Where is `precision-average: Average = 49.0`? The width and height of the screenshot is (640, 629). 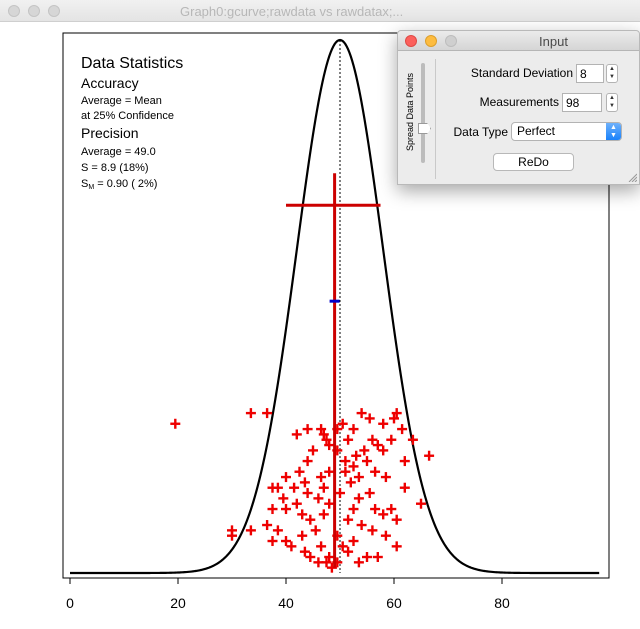
precision-average: Average = 49.0 is located at coordinates (118, 152).